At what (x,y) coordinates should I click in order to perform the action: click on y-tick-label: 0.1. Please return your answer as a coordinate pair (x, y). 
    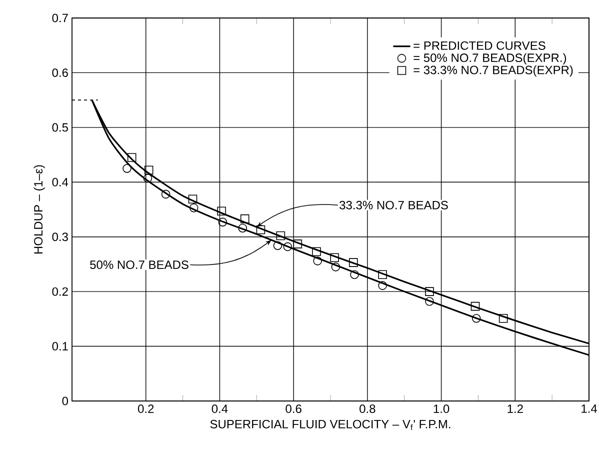
    Looking at the image, I should click on (60, 346).